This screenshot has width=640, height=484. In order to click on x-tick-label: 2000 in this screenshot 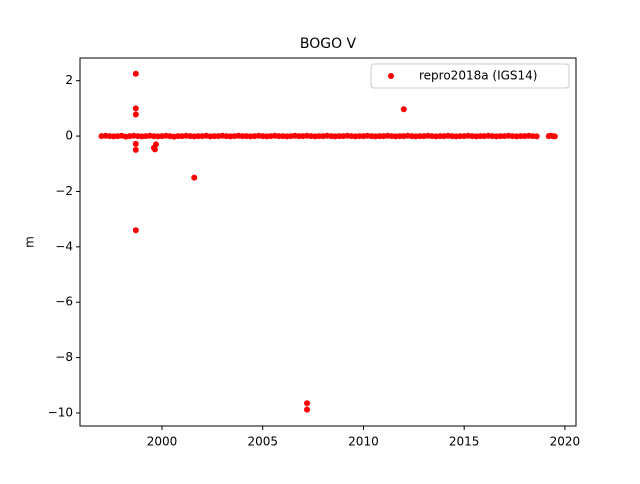, I will do `click(162, 442)`.